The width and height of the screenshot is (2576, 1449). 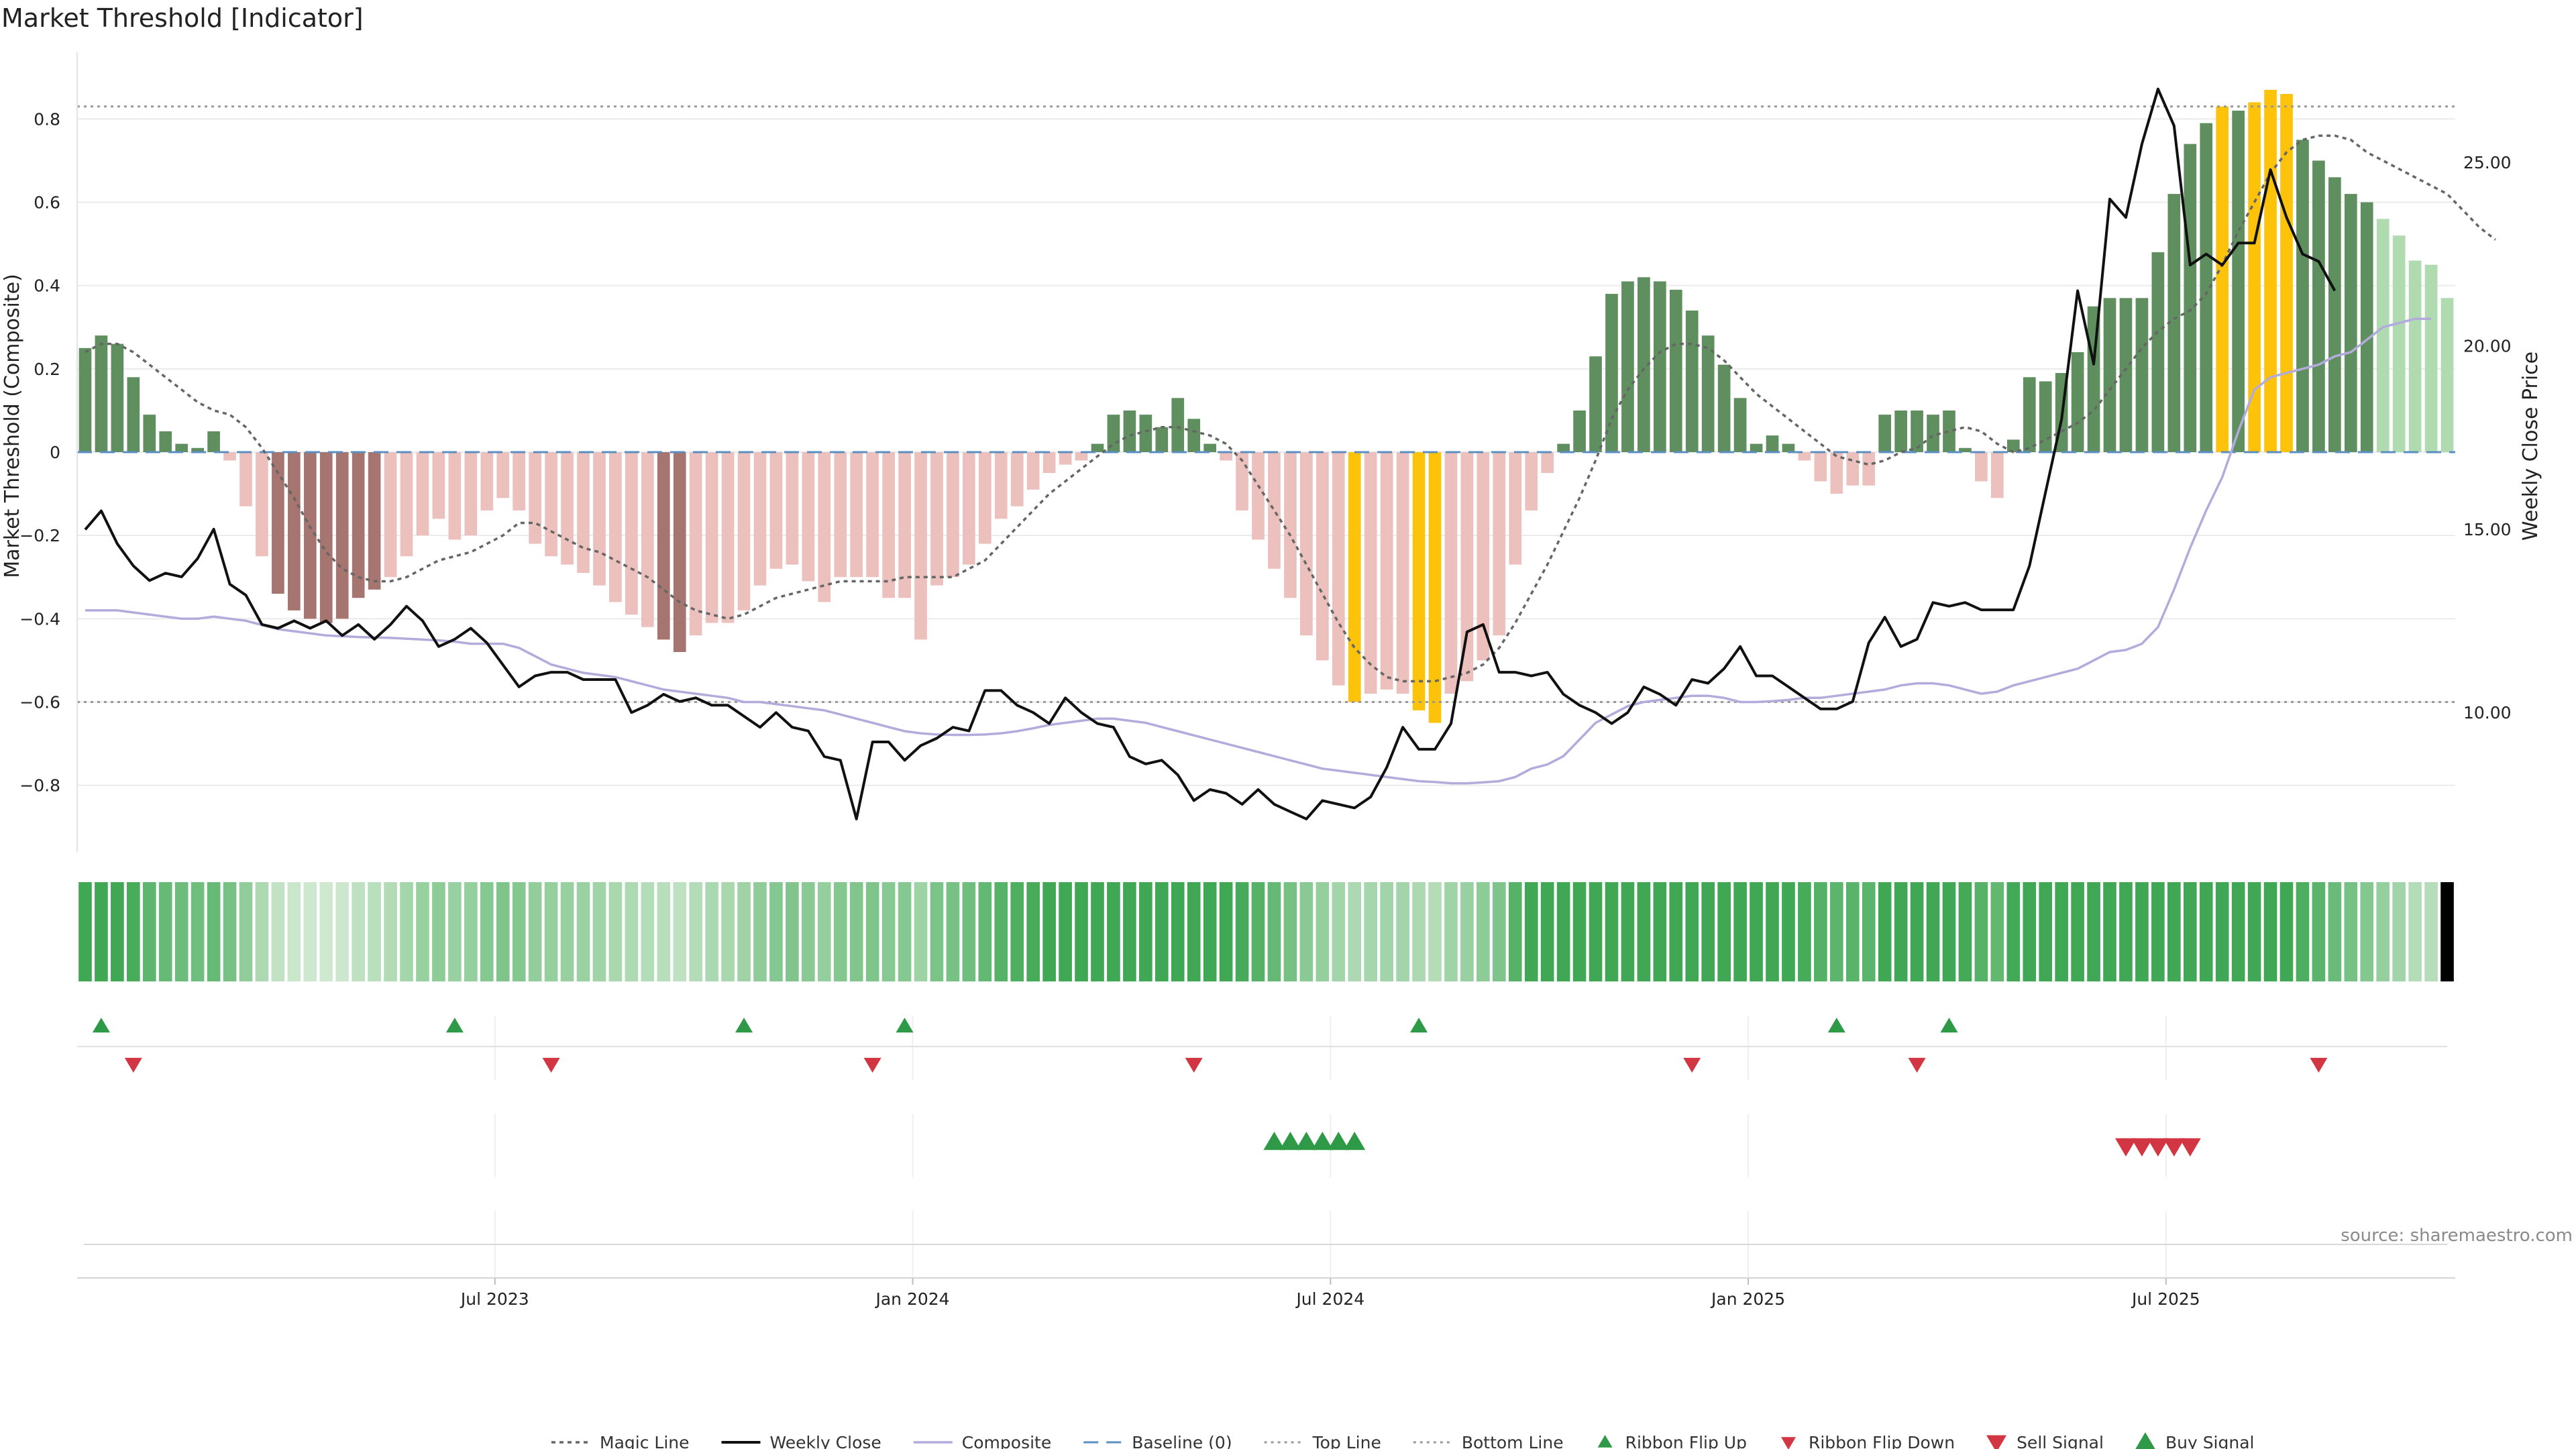 I want to click on legend-label: Ribbon Flip Up, so click(x=1686, y=1441).